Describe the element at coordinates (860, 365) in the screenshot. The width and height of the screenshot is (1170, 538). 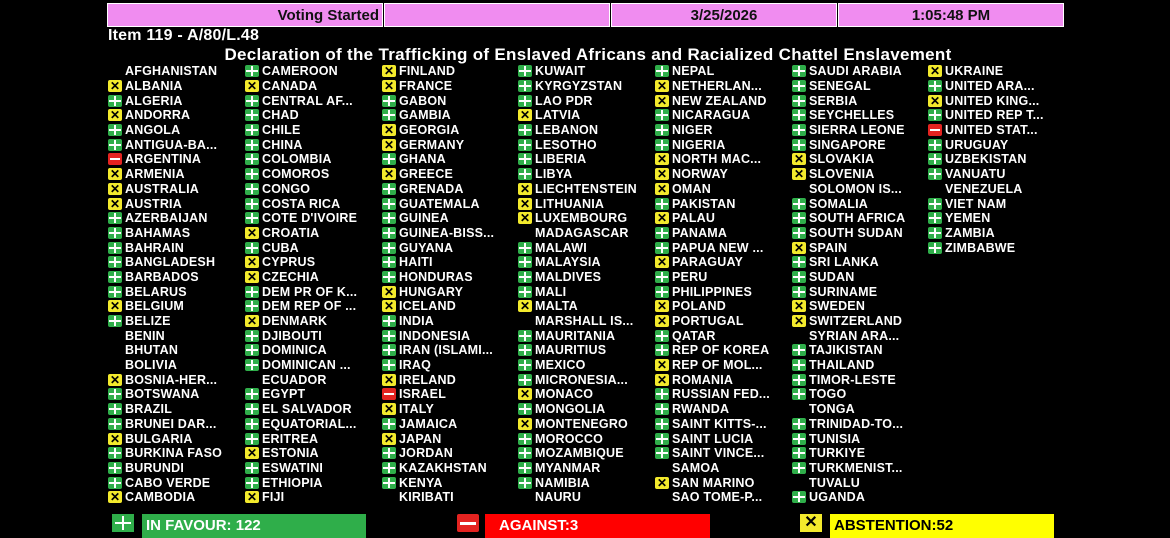
I see `country-row: THAILAND` at that location.